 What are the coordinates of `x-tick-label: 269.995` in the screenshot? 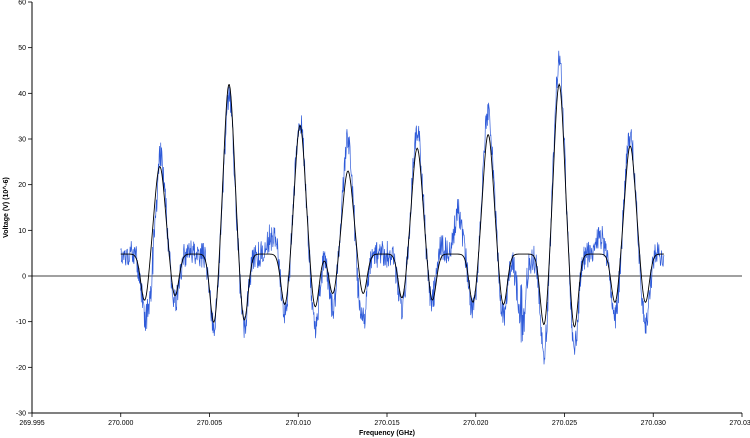 It's located at (31, 423).